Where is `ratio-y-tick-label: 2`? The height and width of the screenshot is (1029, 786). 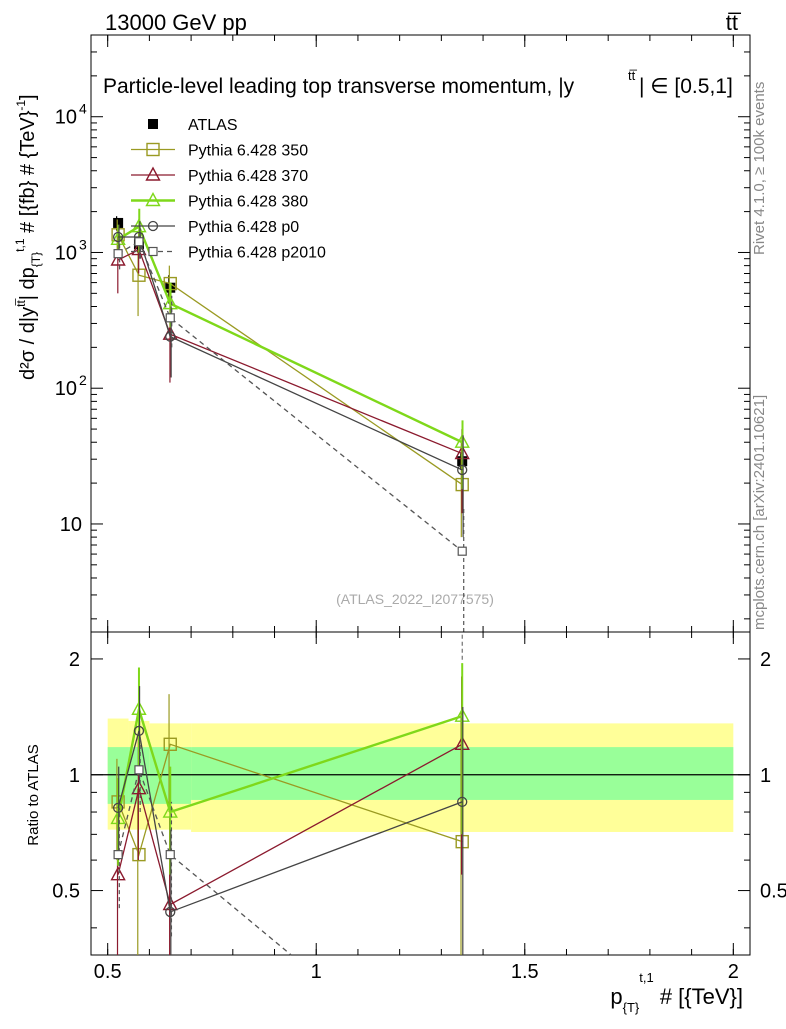
ratio-y-tick-label: 2 is located at coordinates (74, 660).